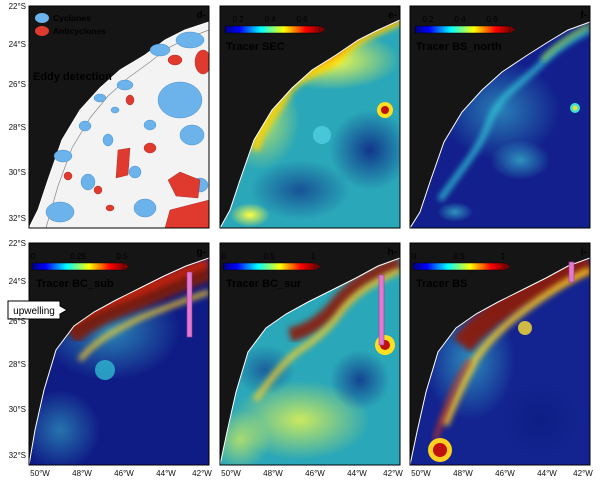 This screenshot has width=600, height=480. Describe the element at coordinates (584, 252) in the screenshot. I see `panel-letter: i-` at that location.